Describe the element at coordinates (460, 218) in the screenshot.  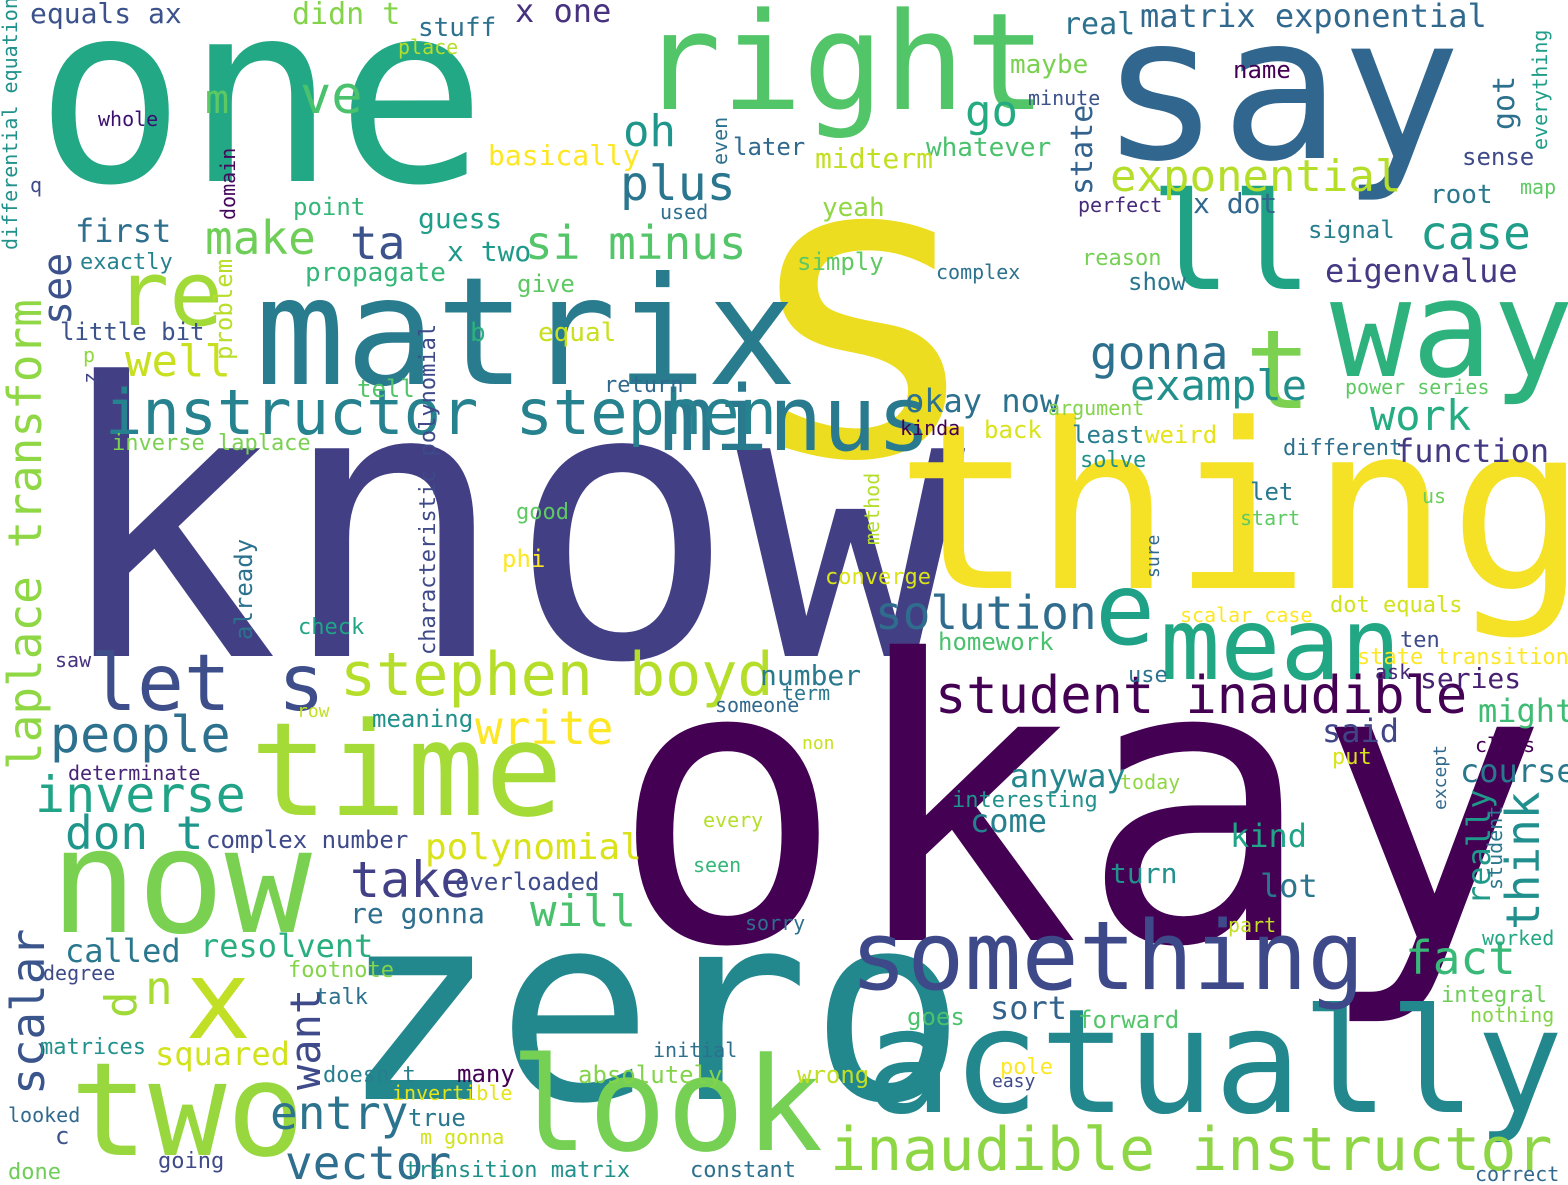
I see `word-guess: guess` at that location.